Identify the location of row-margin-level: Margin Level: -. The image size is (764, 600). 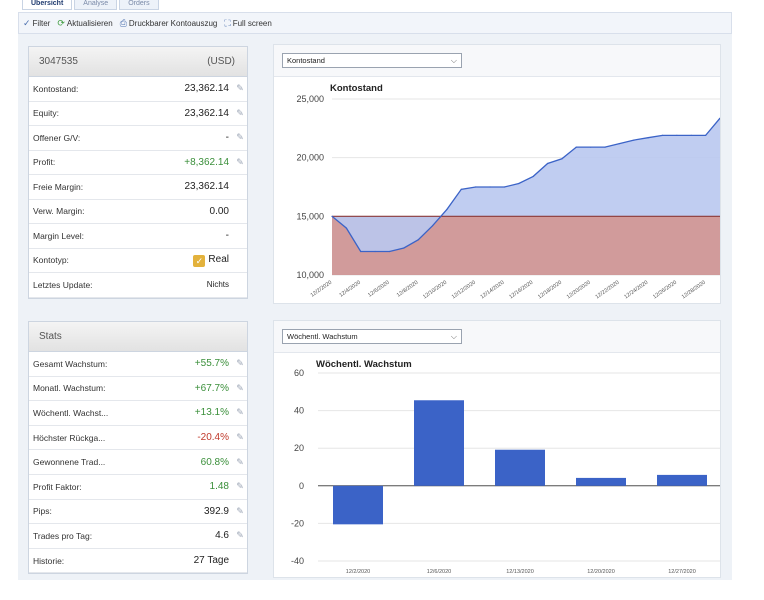
(138, 236).